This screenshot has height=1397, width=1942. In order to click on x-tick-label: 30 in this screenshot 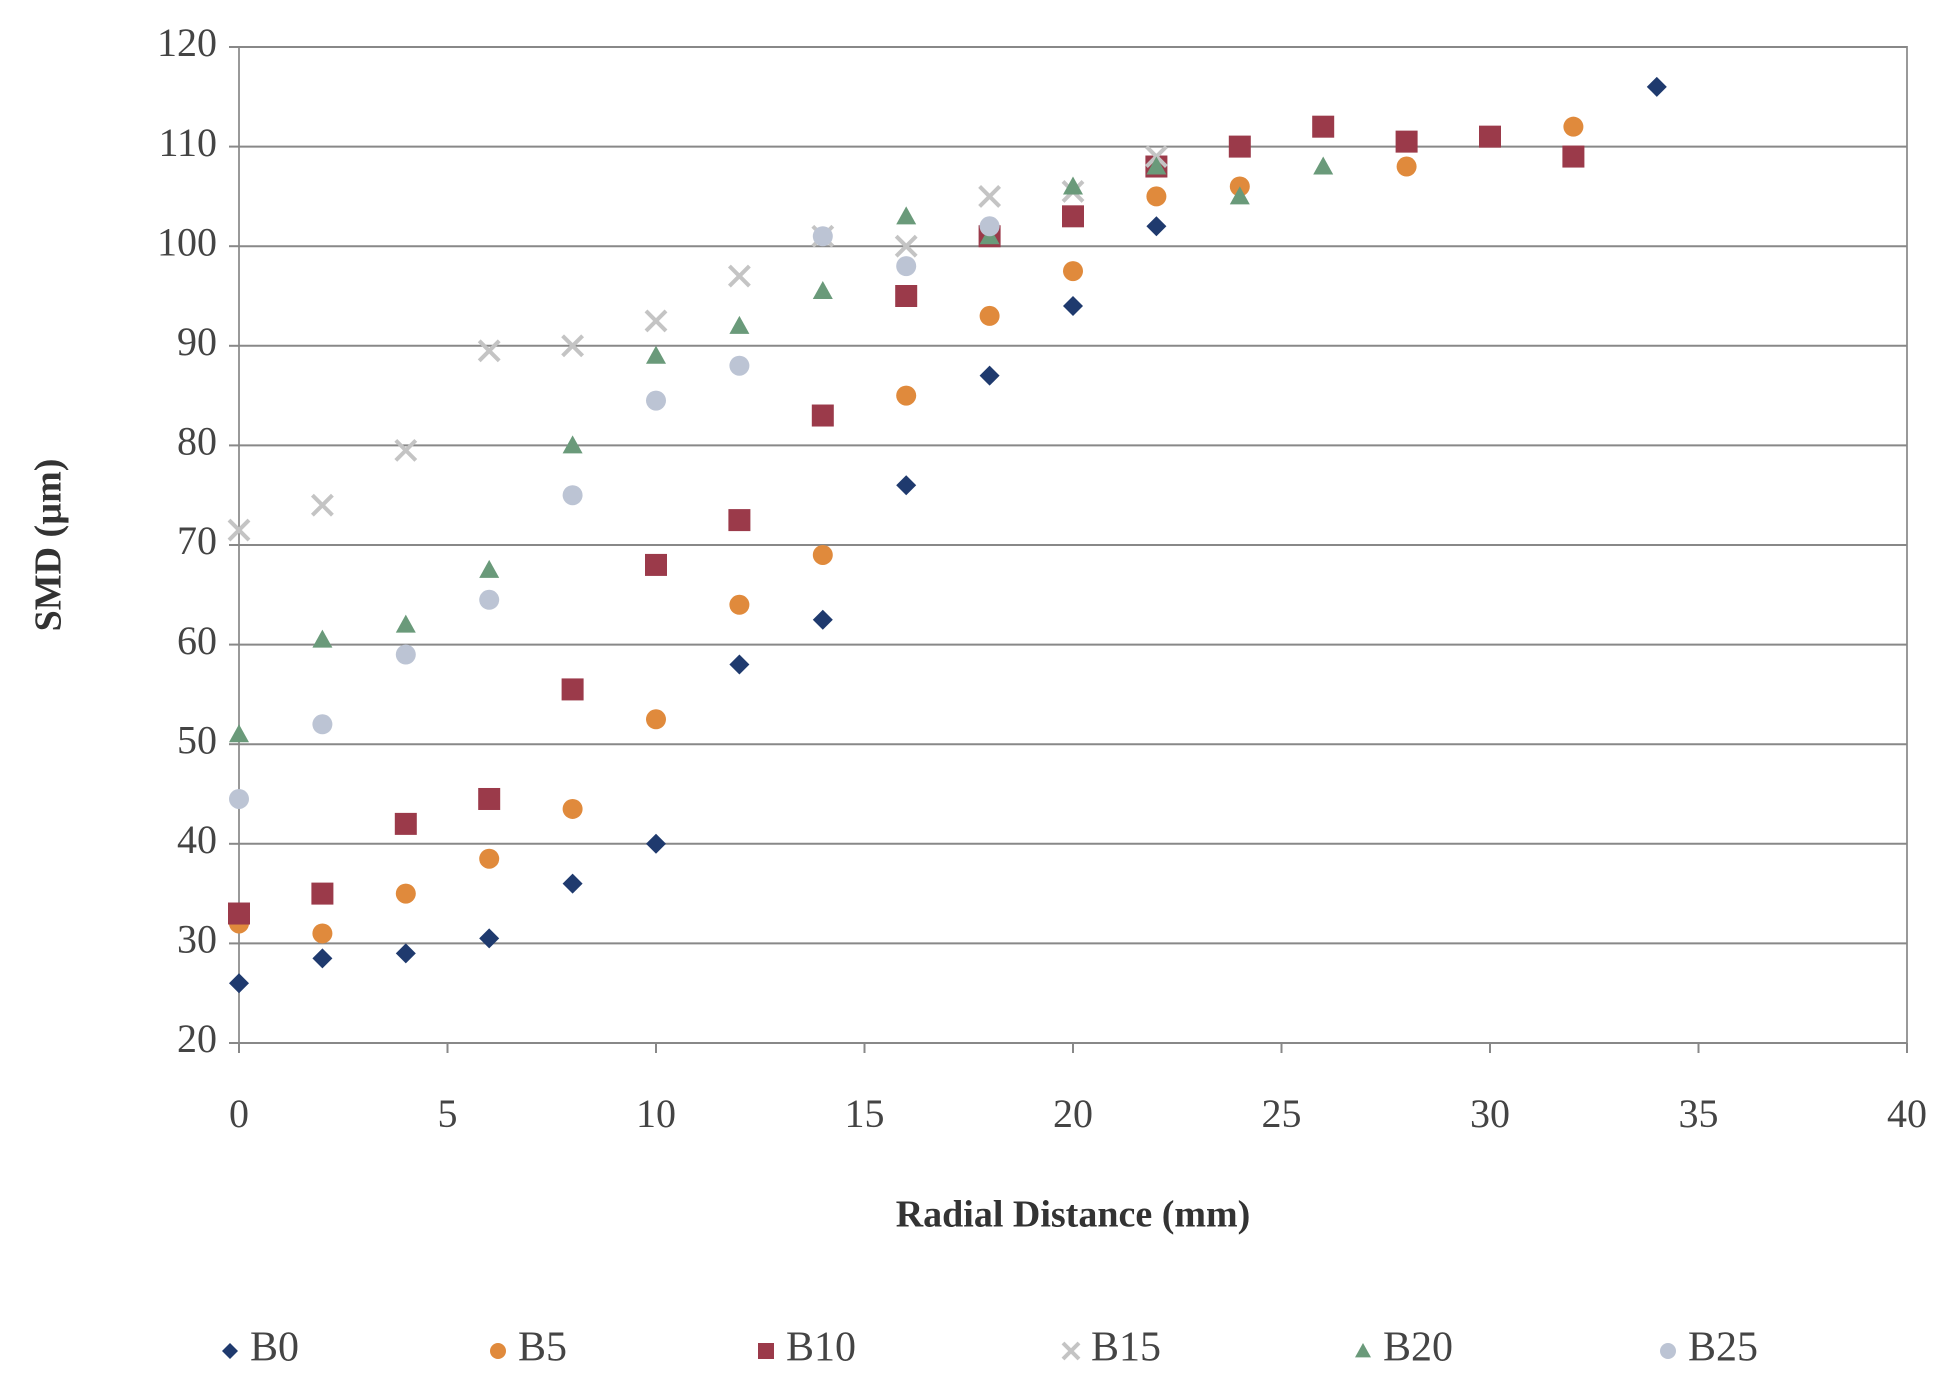, I will do `click(1490, 1113)`.